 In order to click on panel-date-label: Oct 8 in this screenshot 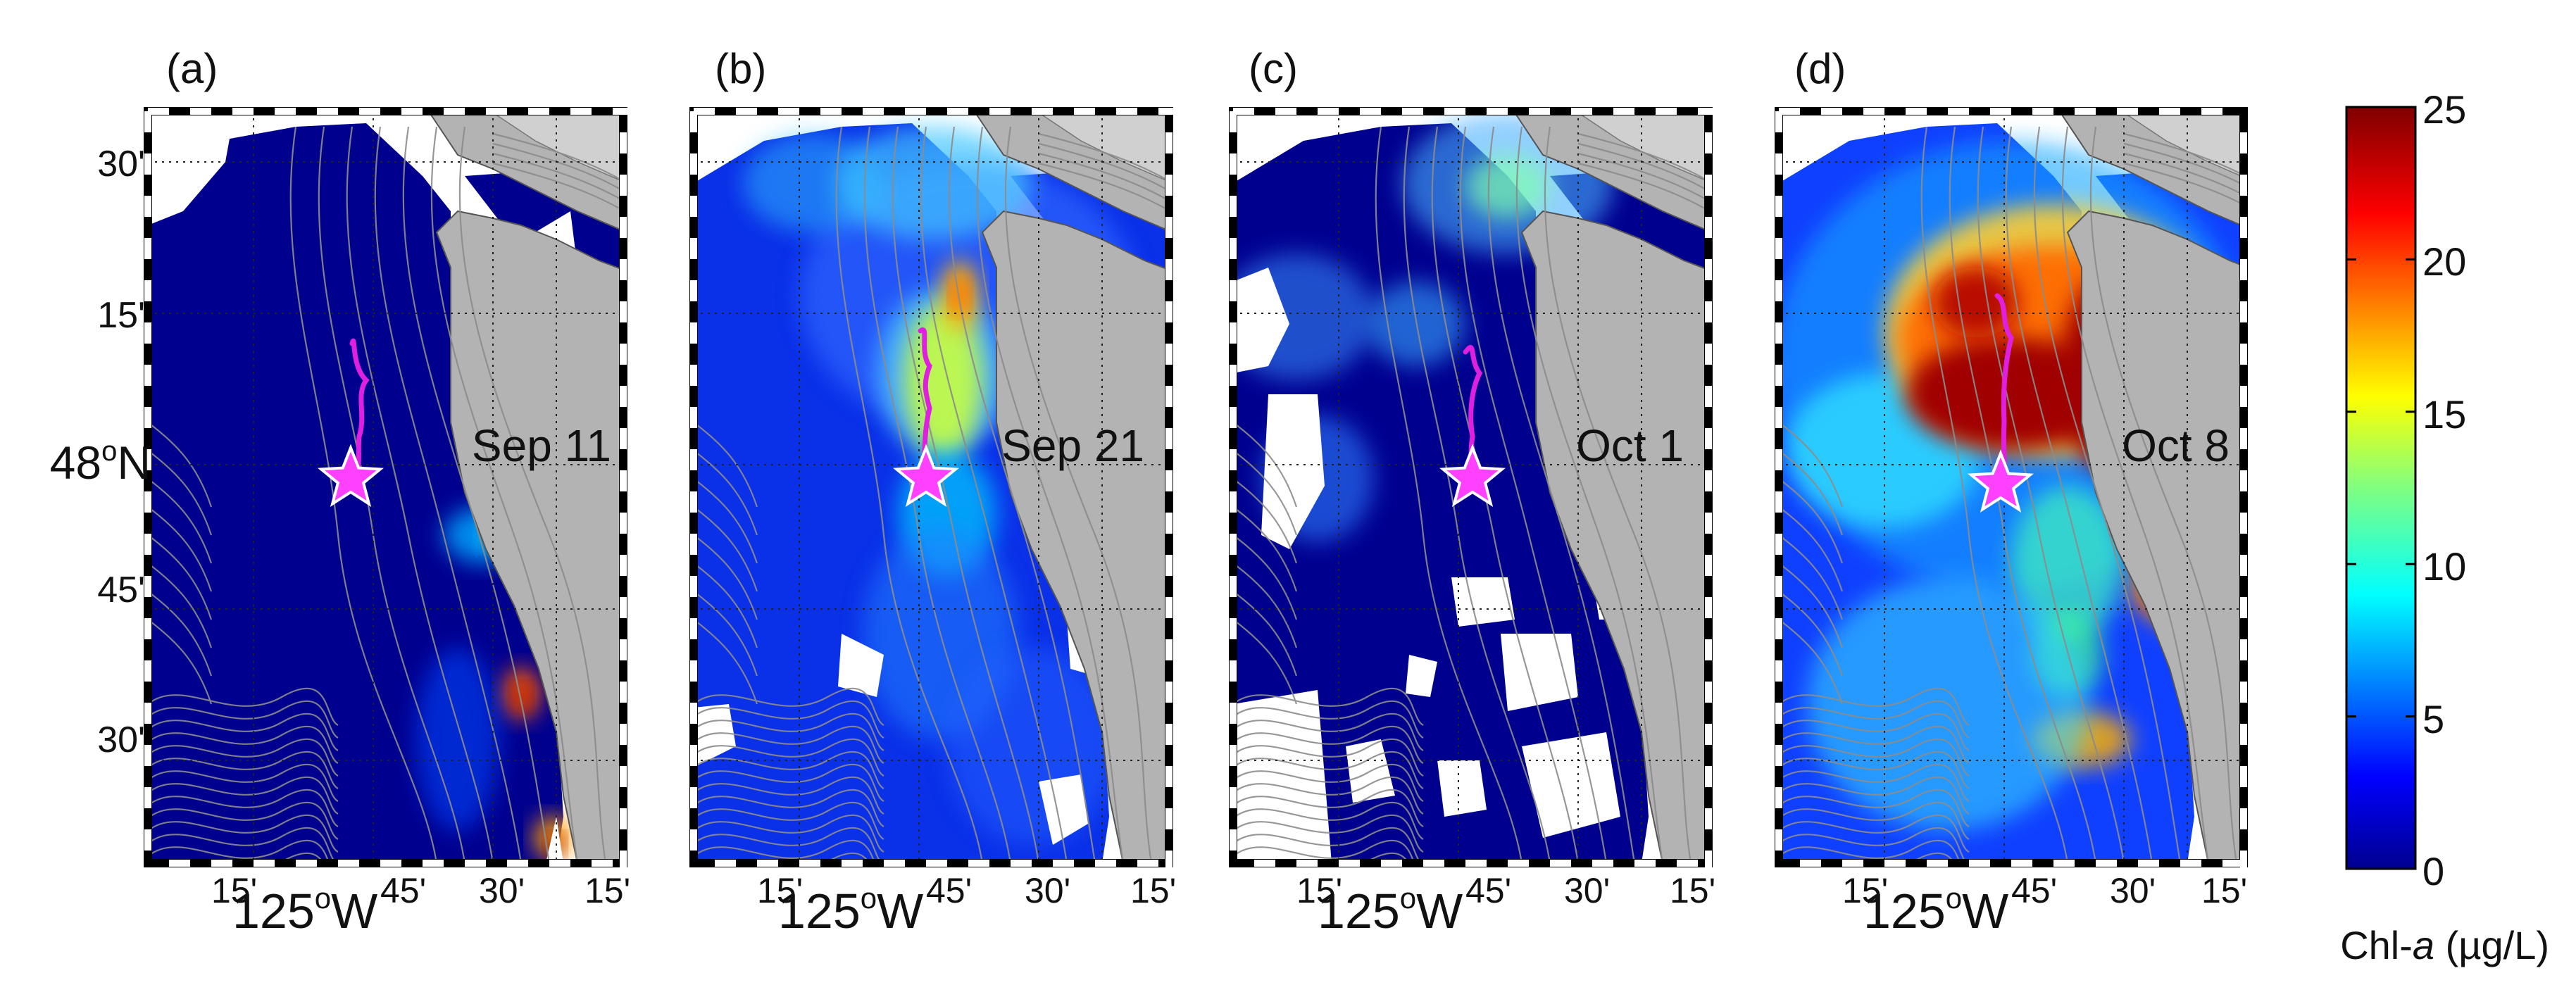, I will do `click(2176, 446)`.